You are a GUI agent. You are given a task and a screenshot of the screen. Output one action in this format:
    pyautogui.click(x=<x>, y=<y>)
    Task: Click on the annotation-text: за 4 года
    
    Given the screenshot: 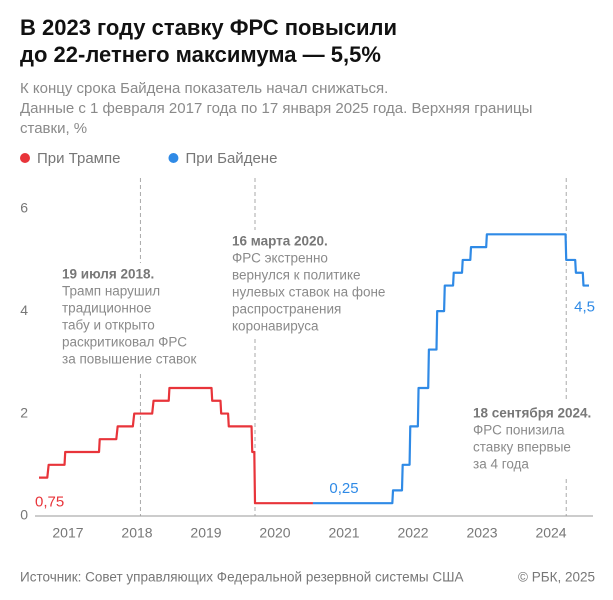 What is the action you would take?
    pyautogui.click(x=501, y=464)
    